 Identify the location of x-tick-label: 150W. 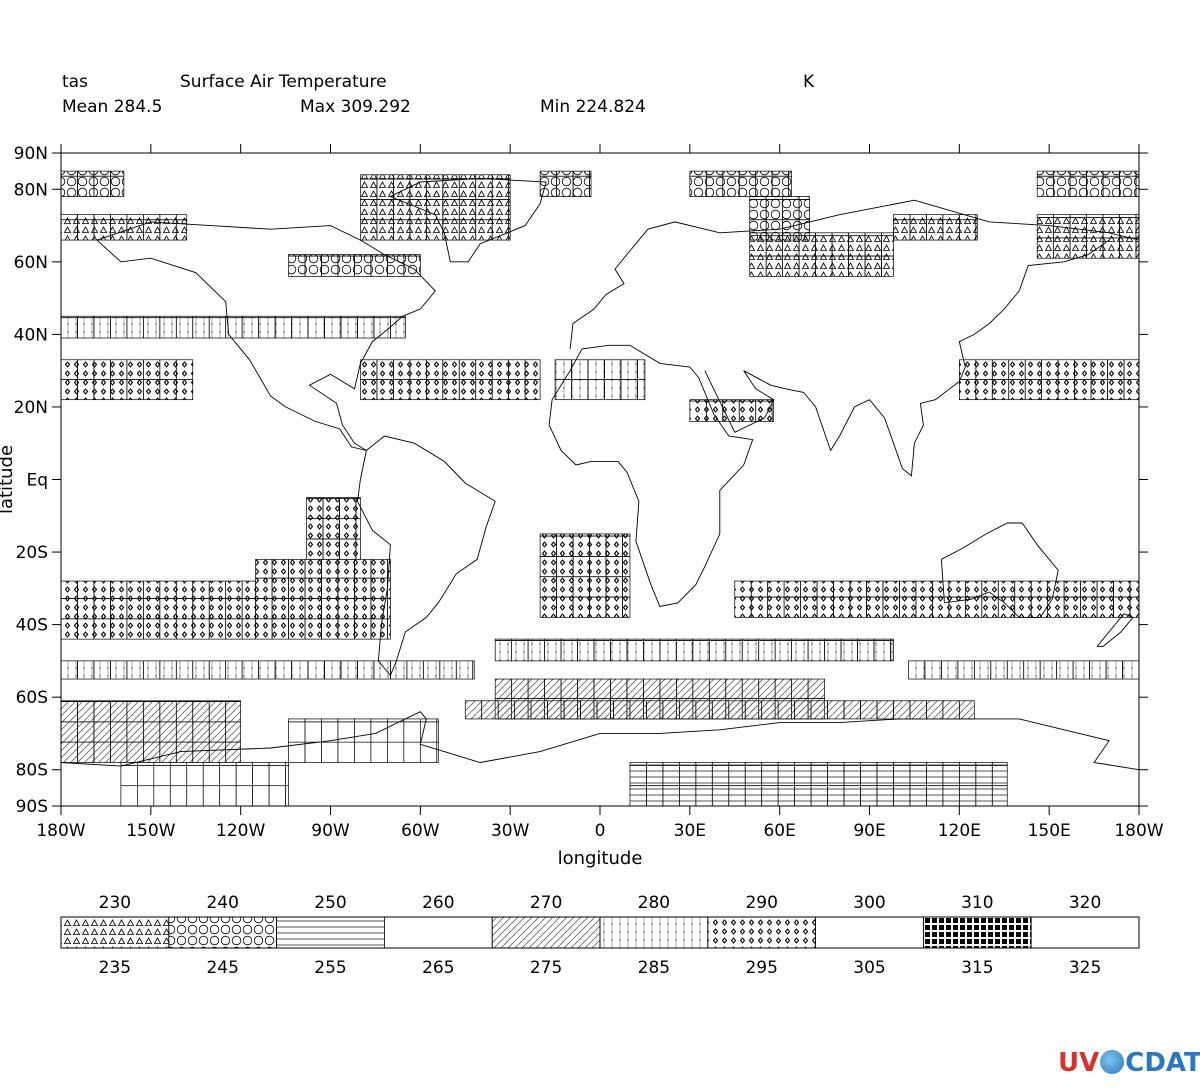
(150, 831).